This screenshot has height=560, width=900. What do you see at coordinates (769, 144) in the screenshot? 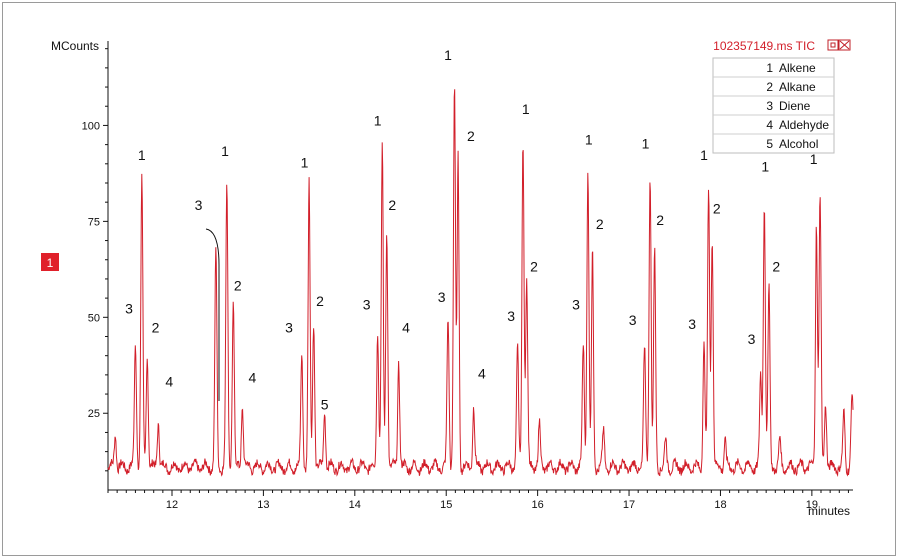
I see `legend-number: 5` at bounding box center [769, 144].